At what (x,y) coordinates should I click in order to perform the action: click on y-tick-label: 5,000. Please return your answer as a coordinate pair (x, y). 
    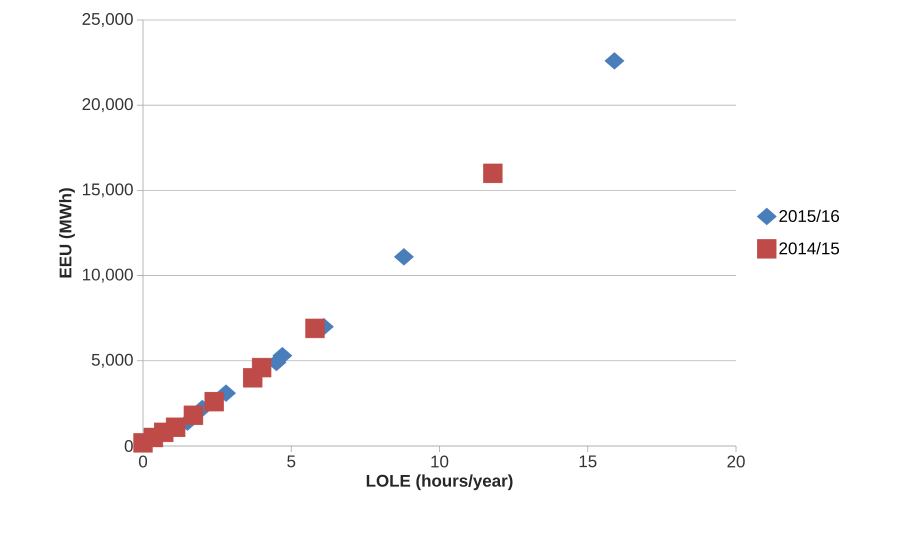
    Looking at the image, I should click on (112, 361).